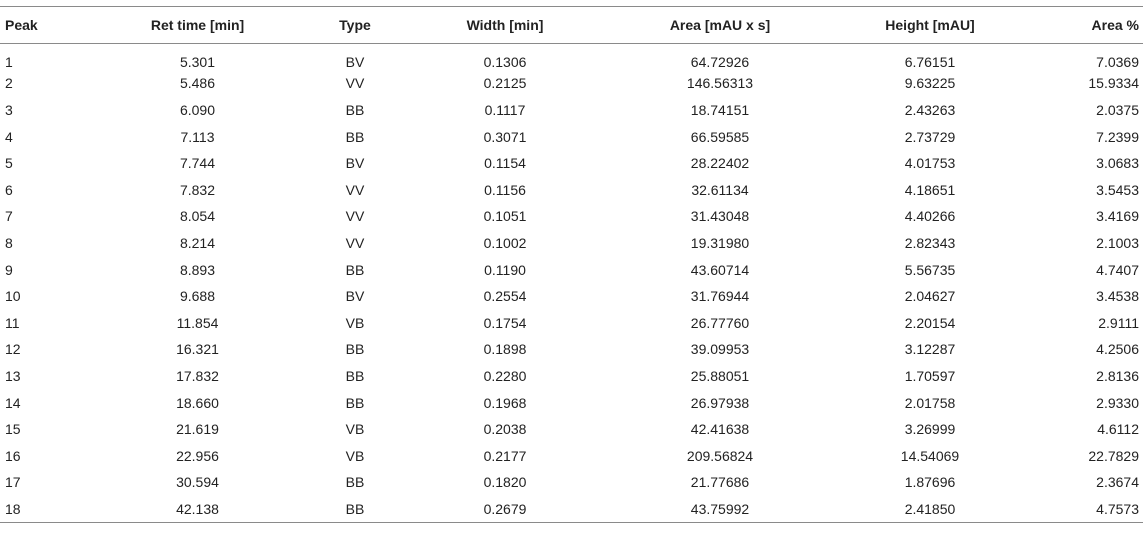 This screenshot has height=540, width=1143. What do you see at coordinates (9, 163) in the screenshot?
I see `cell-peak: 5` at bounding box center [9, 163].